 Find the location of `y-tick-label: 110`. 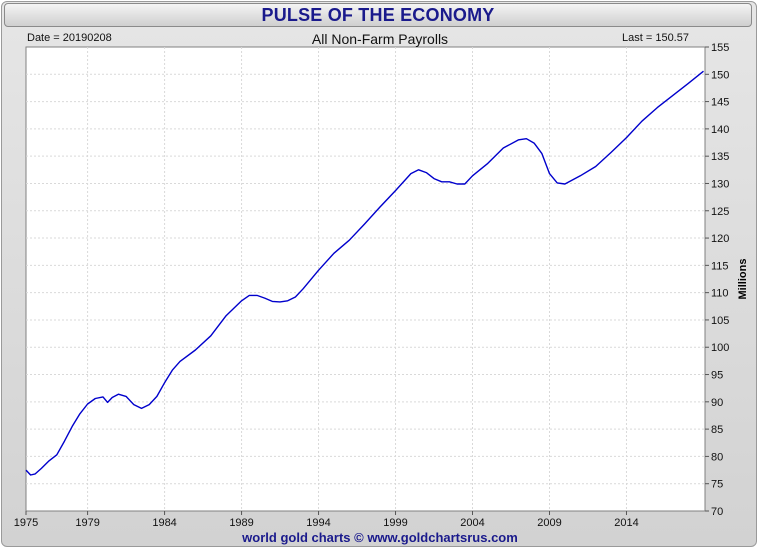

y-tick-label: 110 is located at coordinates (720, 294).